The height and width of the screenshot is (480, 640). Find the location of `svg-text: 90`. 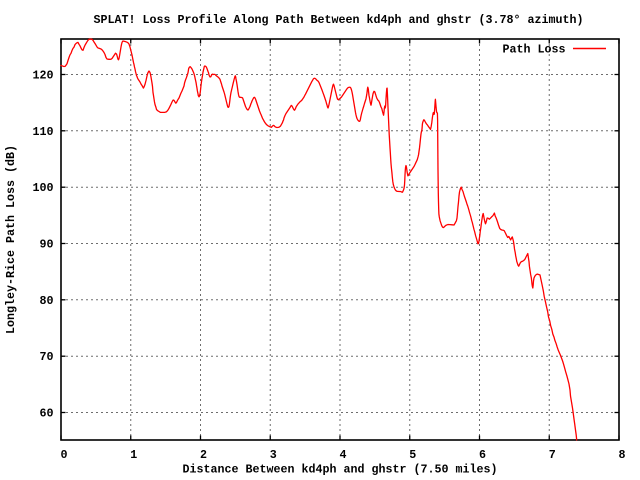

svg-text: 90 is located at coordinates (47, 245).